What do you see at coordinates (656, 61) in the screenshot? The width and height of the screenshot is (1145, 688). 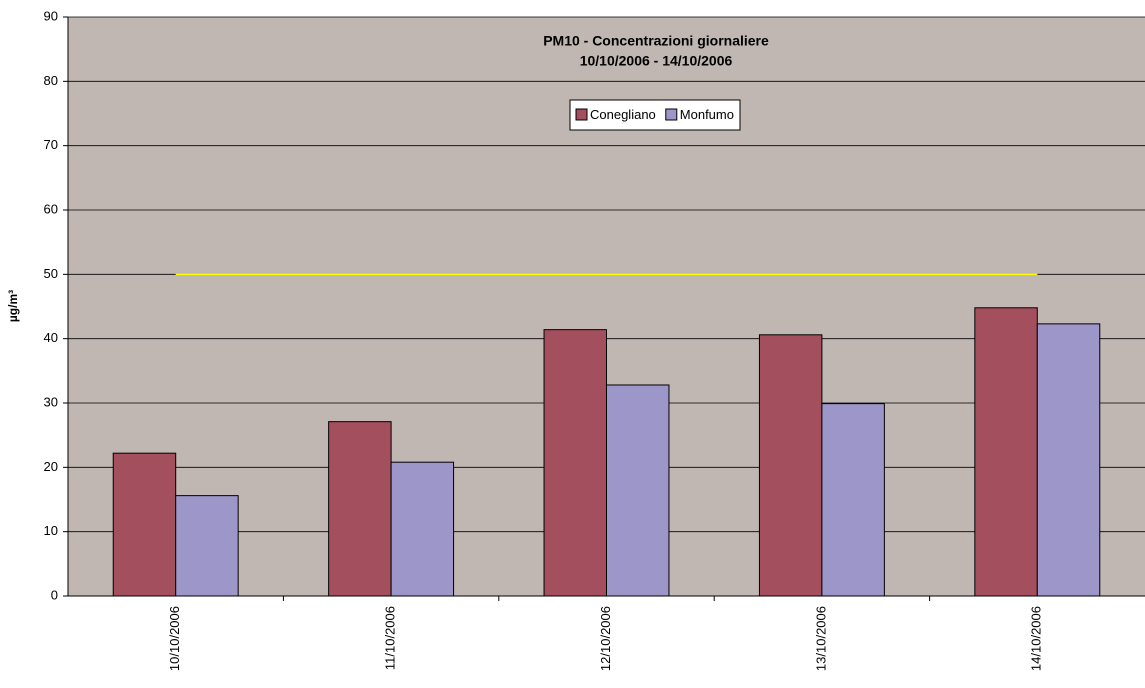 I see `chart-subtitle: 10/10/2006 - 14/10/2006` at bounding box center [656, 61].